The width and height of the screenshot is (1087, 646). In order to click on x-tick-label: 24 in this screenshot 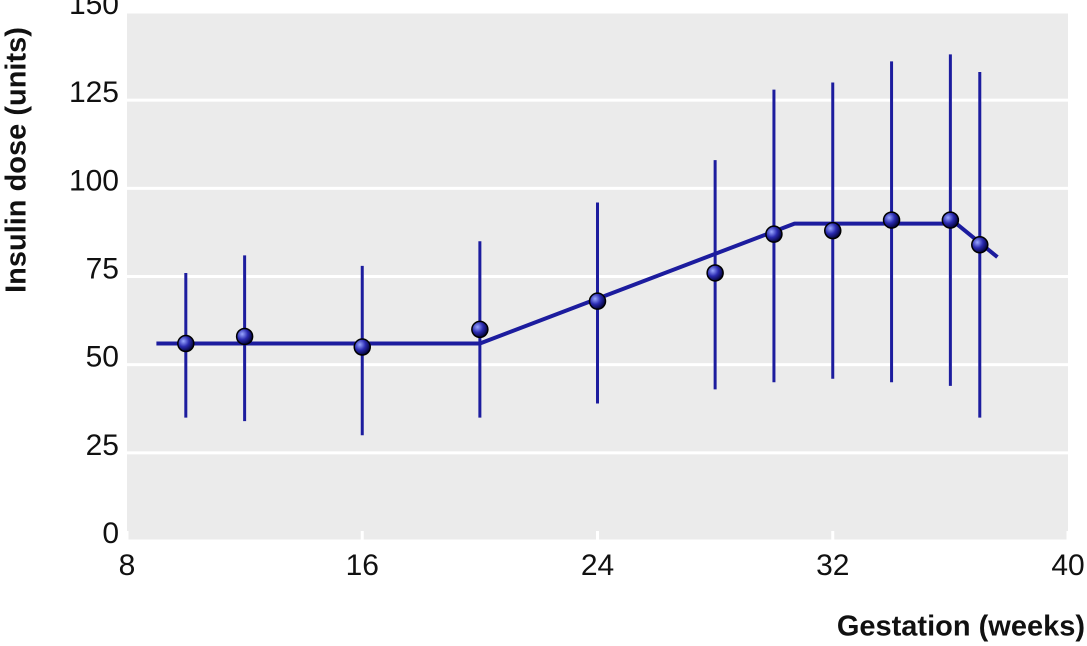, I will do `click(597, 565)`.